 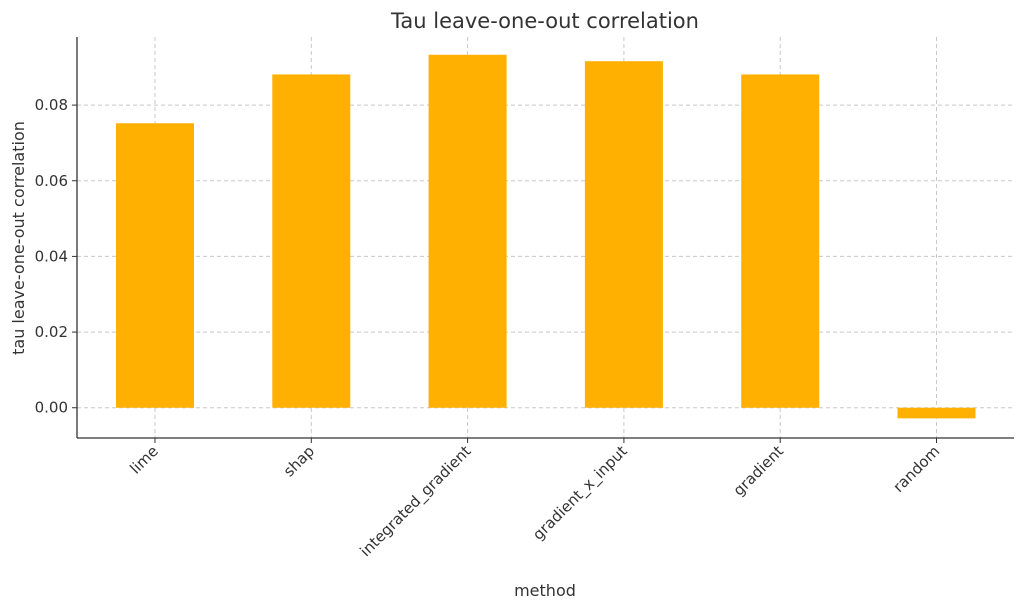 What do you see at coordinates (780, 241) in the screenshot?
I see `bar-gradient` at bounding box center [780, 241].